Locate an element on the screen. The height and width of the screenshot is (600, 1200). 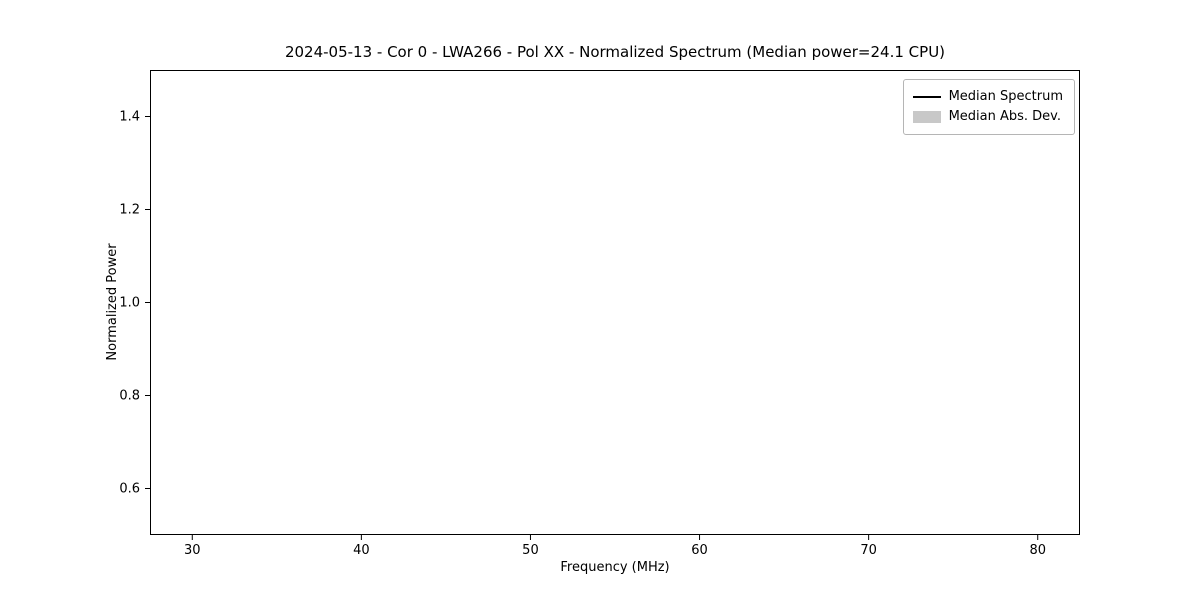
legend-label-mad: Median Abs. Dev. is located at coordinates (1005, 116).